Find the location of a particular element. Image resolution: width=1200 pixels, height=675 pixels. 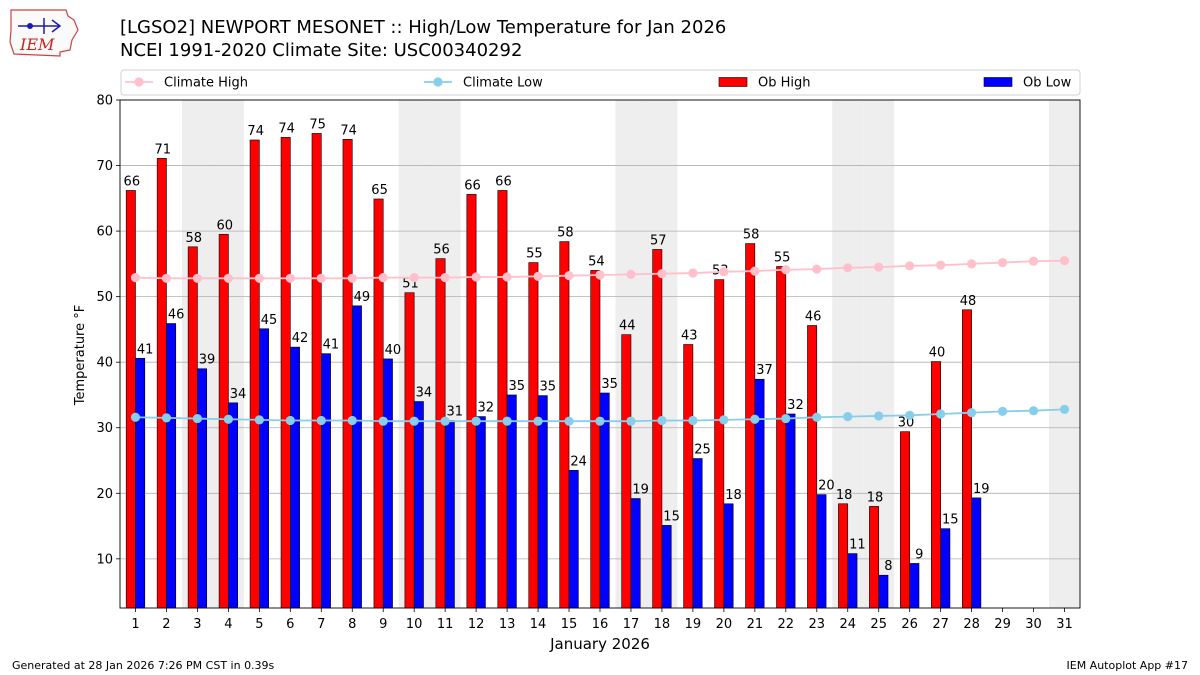

x-tick-label: 12 is located at coordinates (476, 624).